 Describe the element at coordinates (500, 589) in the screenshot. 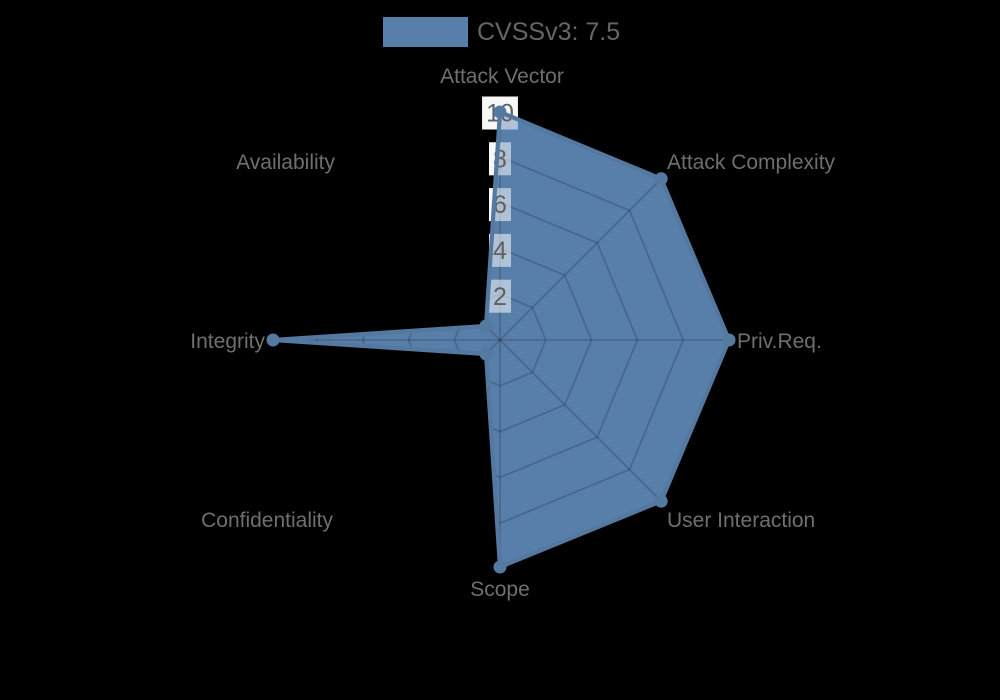

I see `svg-text: Scope` at that location.